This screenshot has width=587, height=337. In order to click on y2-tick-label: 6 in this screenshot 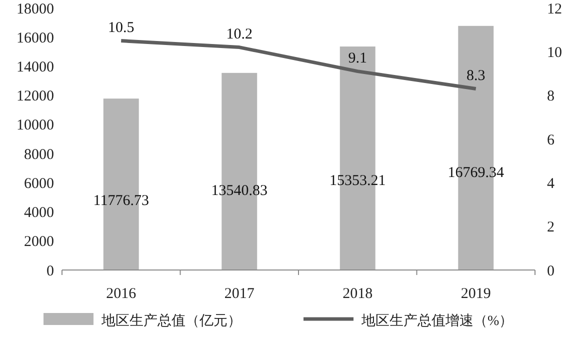, I will do `click(551, 140)`.